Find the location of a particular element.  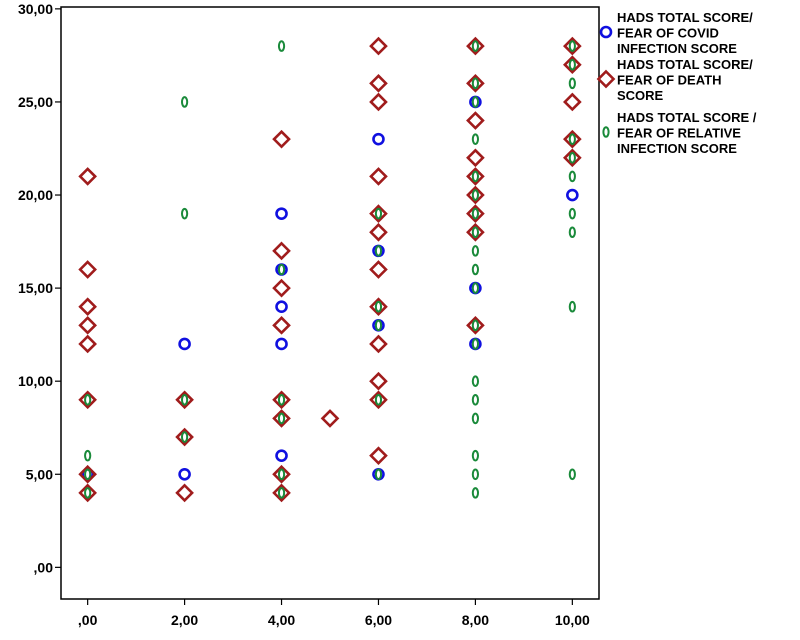

legend-label-line: SCORE is located at coordinates (640, 95).